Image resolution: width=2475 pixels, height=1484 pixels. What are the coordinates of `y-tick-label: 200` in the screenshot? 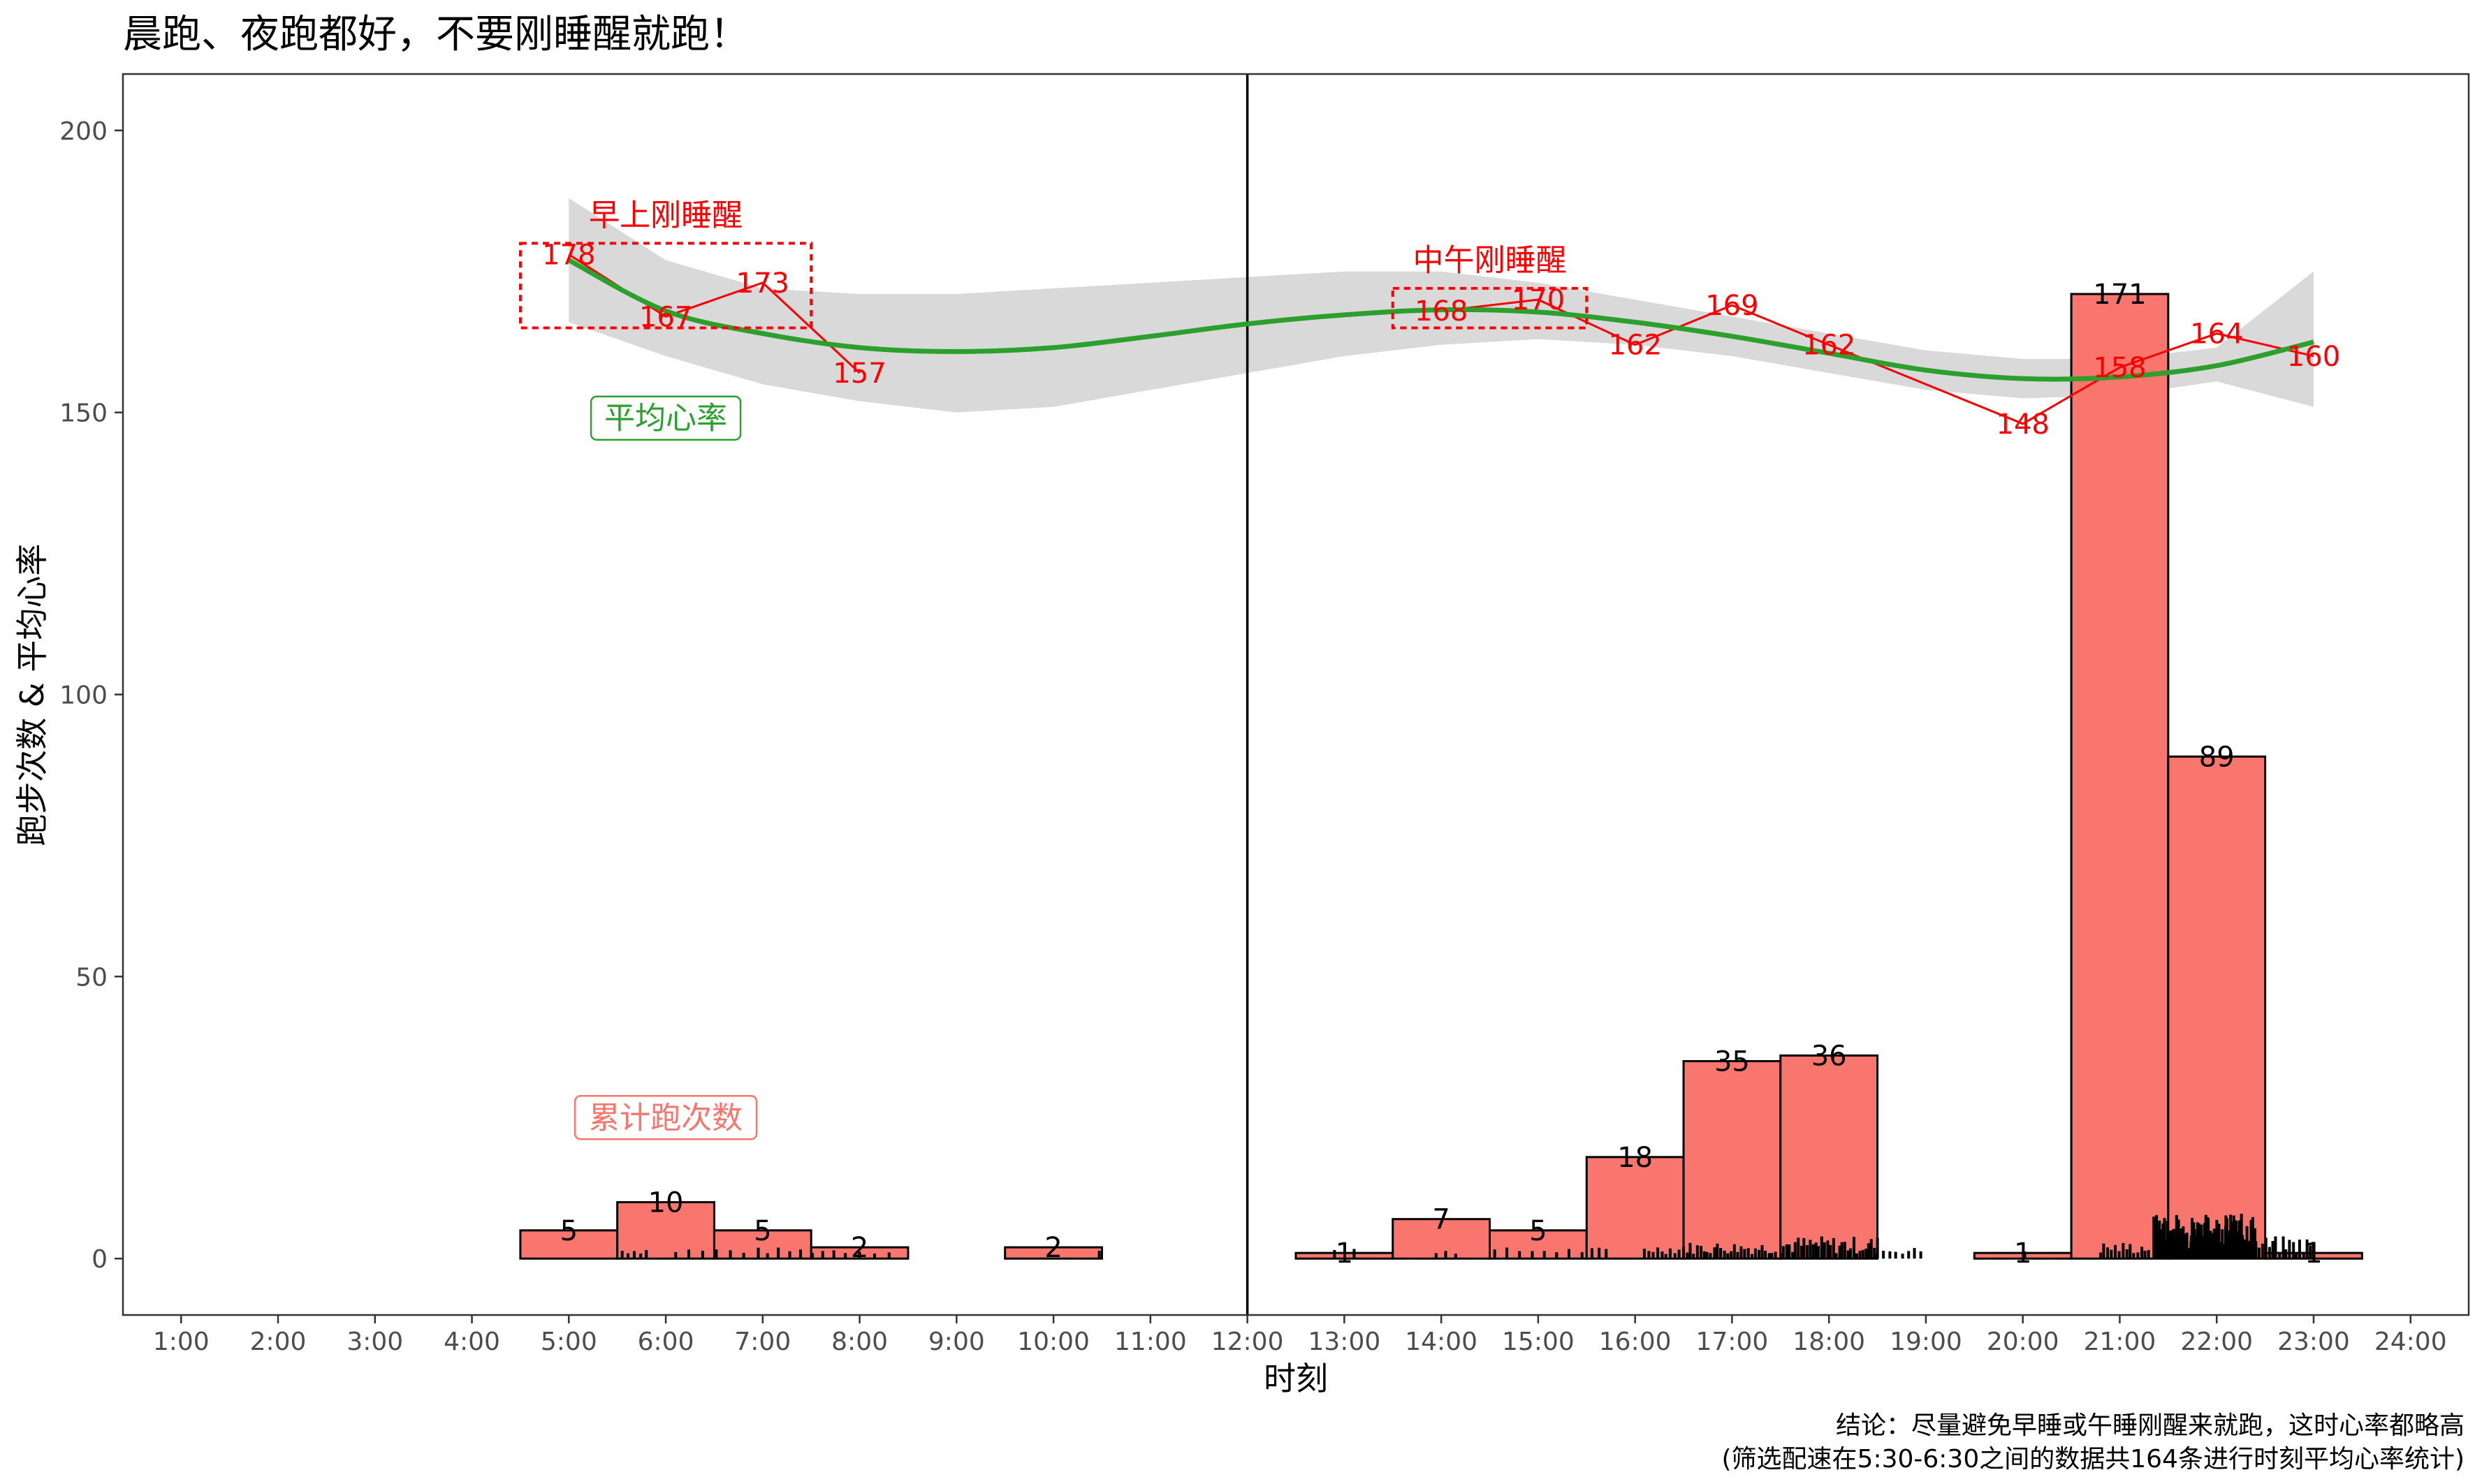 It's located at (83, 131).